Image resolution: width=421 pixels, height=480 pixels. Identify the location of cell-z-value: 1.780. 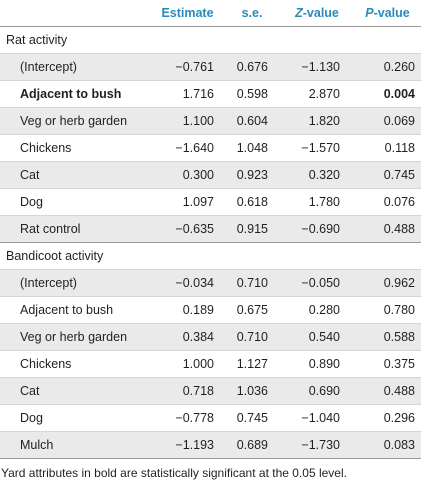
(317, 202).